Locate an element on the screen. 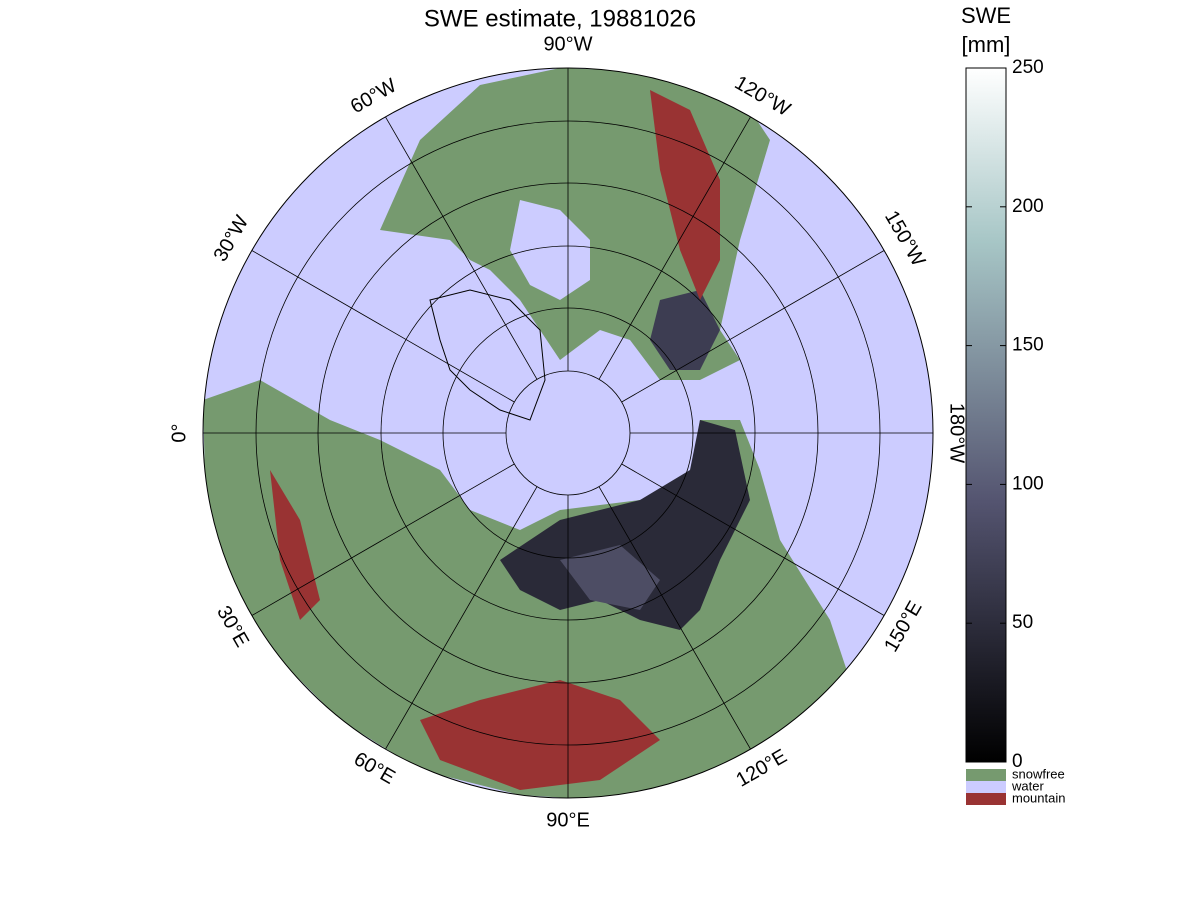  colorbar-tick-label: 150 is located at coordinates (1028, 345).